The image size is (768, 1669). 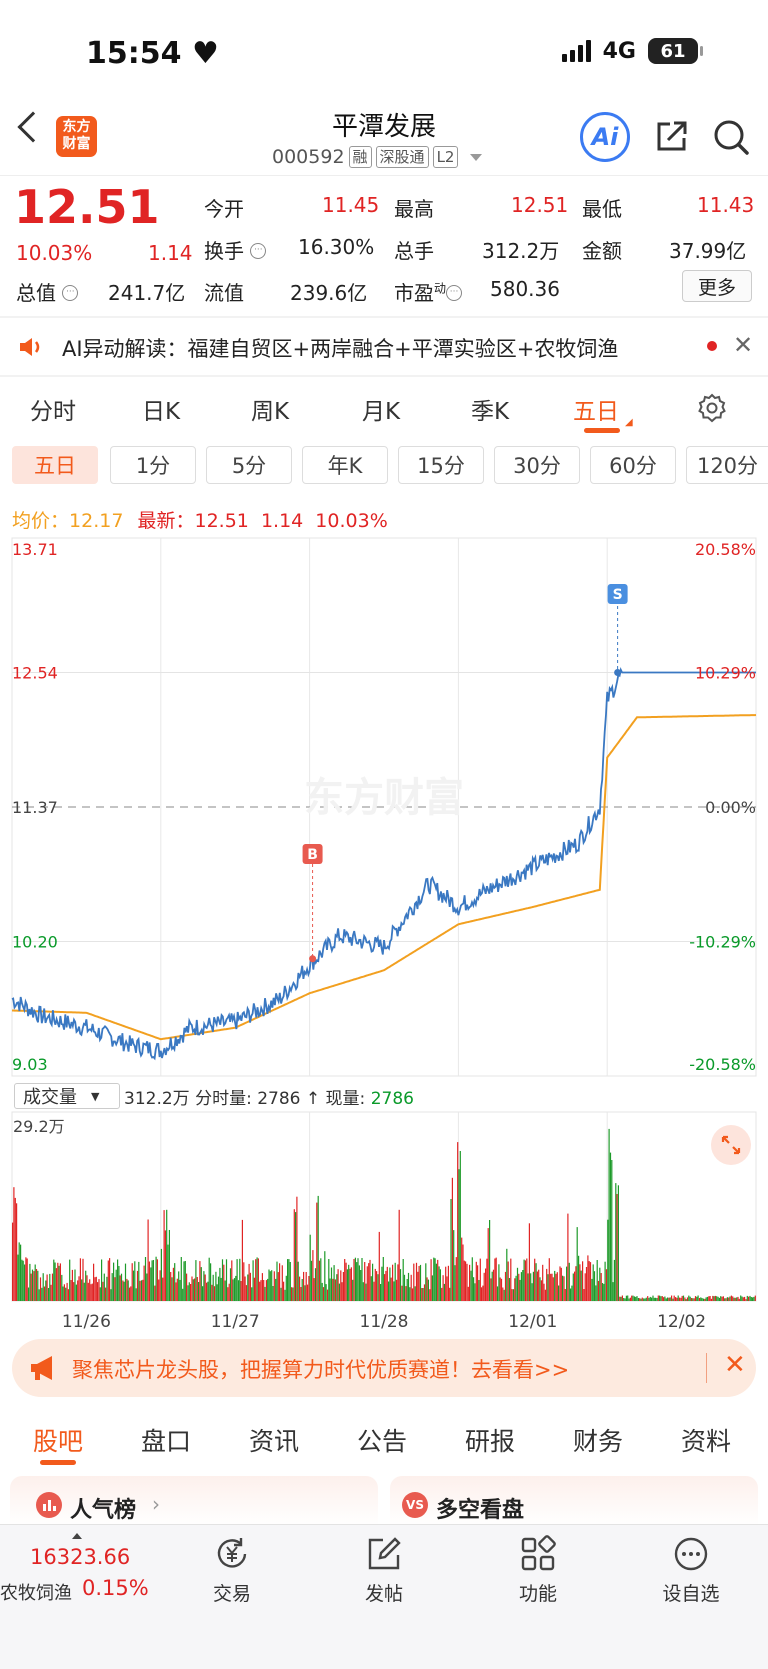 What do you see at coordinates (717, 286) in the screenshot?
I see `more-button: 更多` at bounding box center [717, 286].